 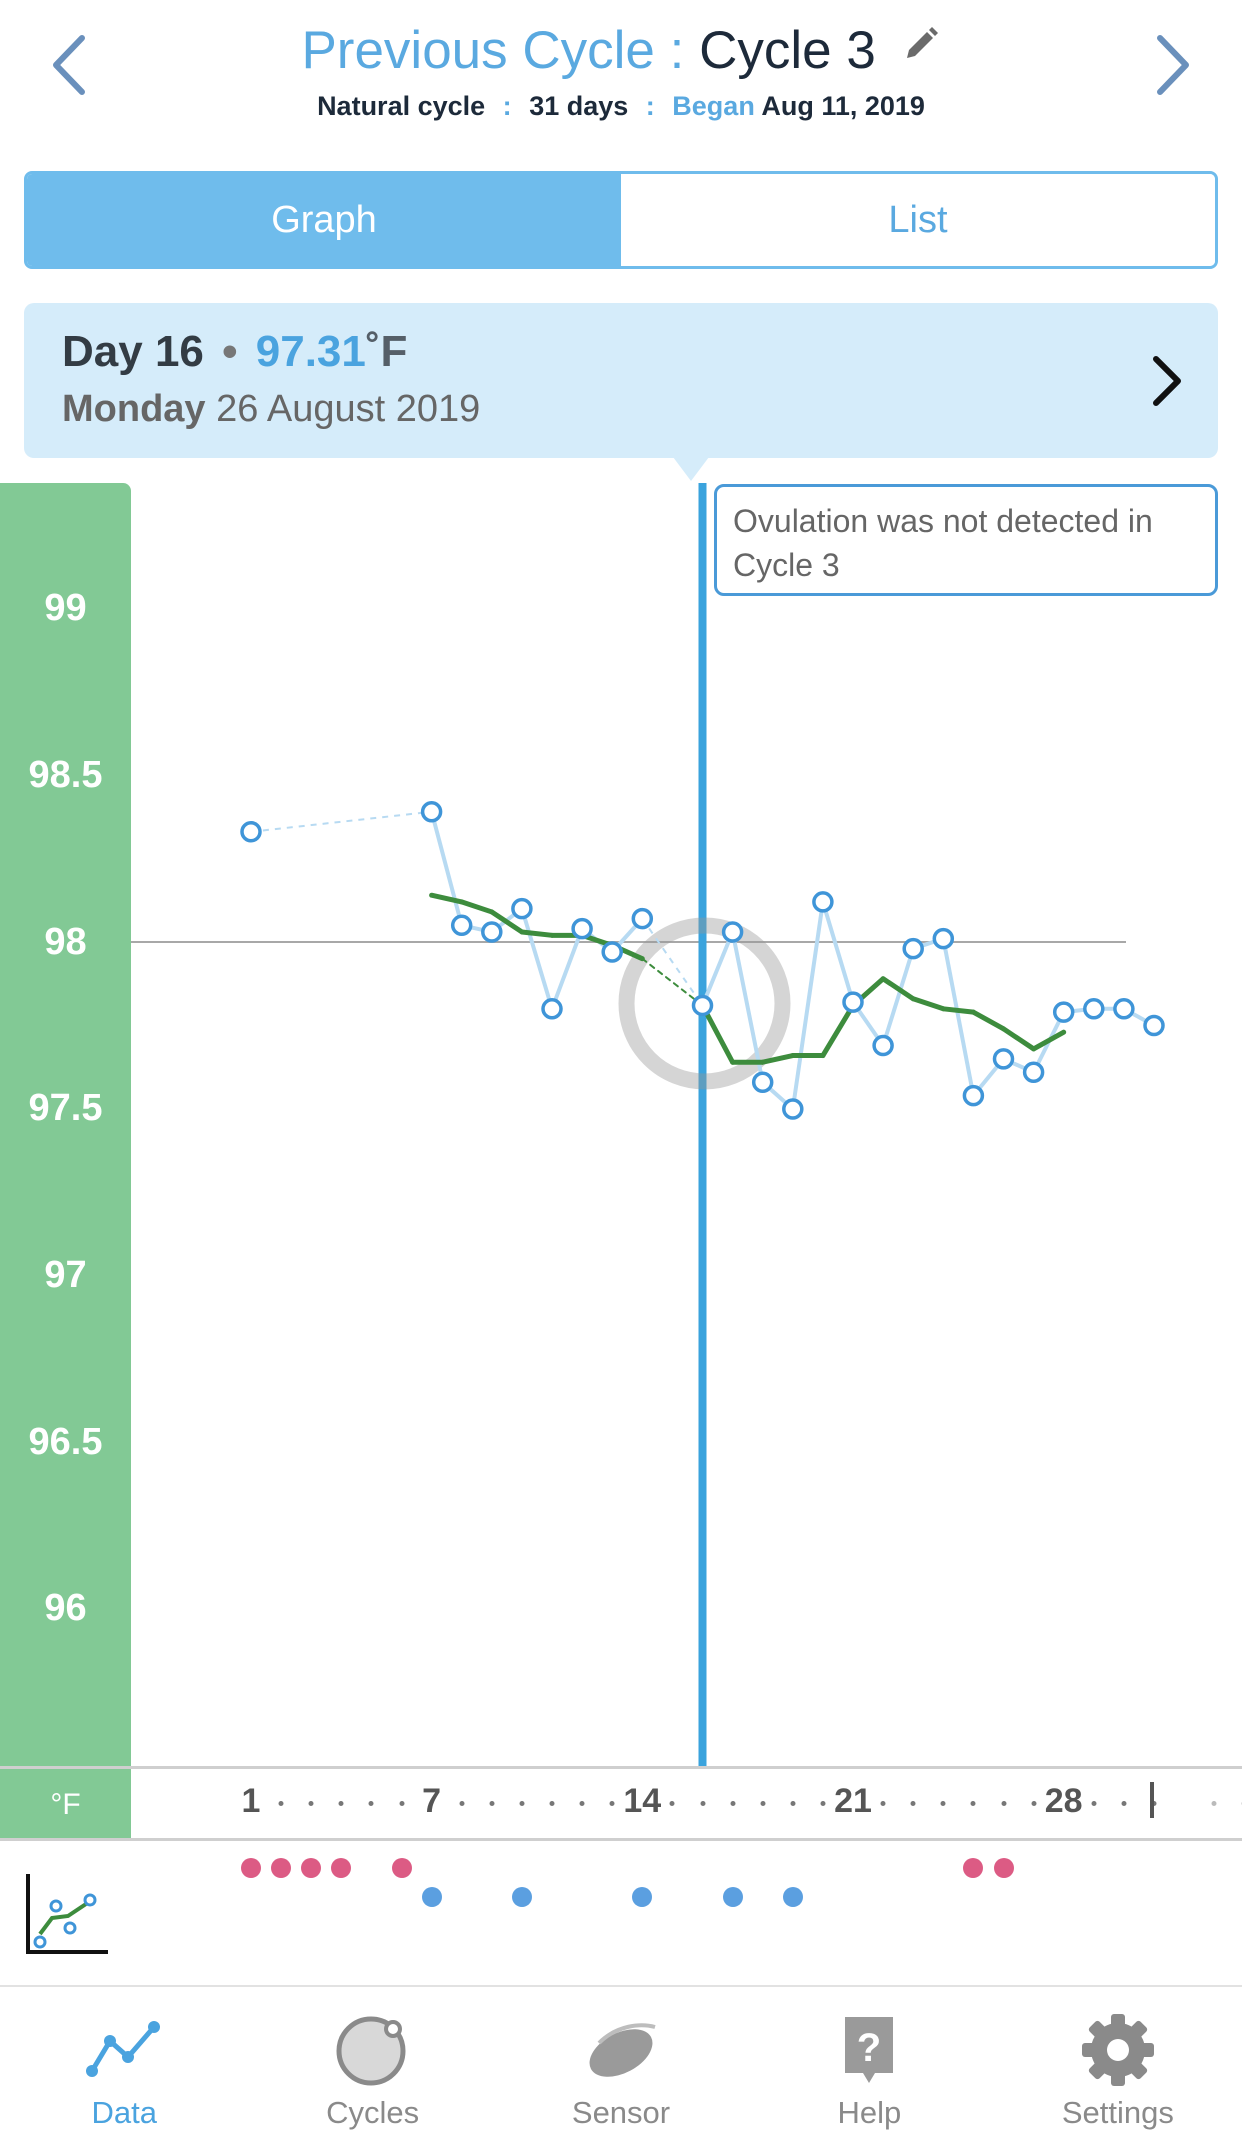 What do you see at coordinates (1152, 1800) in the screenshot?
I see `cycle-end-marker` at bounding box center [1152, 1800].